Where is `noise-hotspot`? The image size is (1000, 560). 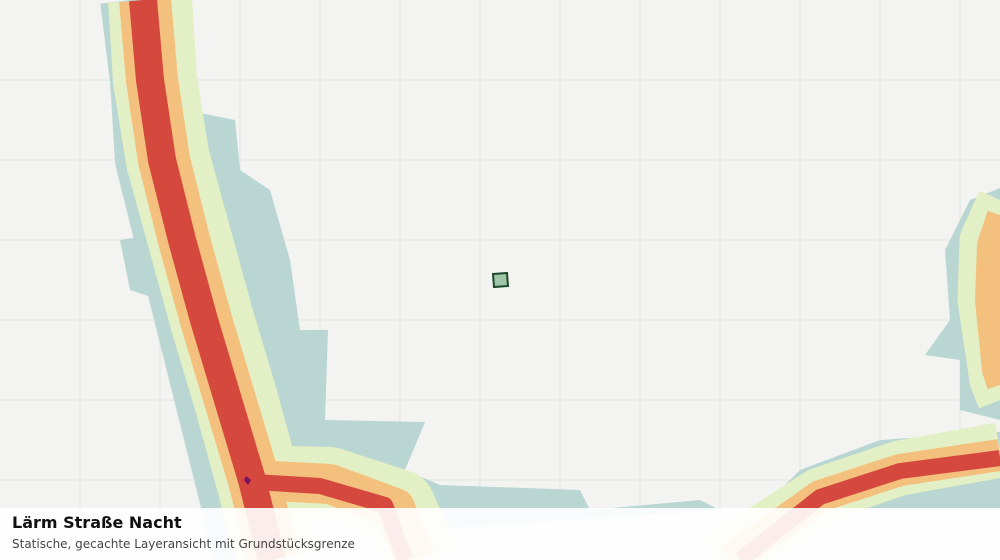
noise-hotspot is located at coordinates (247, 480).